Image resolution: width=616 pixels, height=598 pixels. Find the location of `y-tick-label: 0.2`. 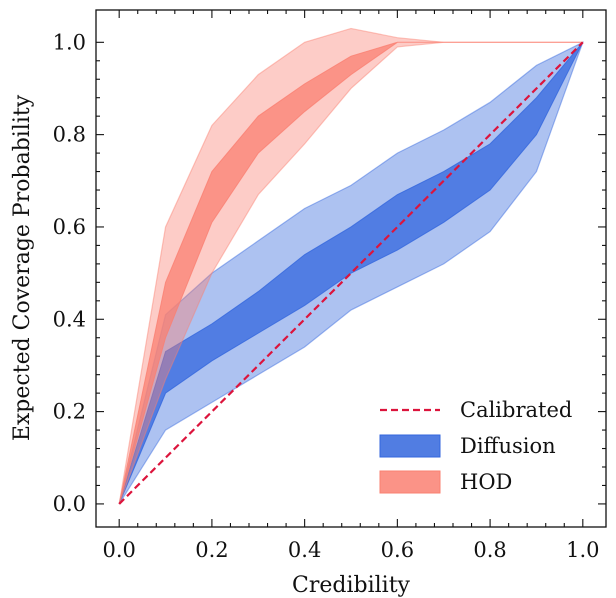

y-tick-label: 0.2 is located at coordinates (69, 412).